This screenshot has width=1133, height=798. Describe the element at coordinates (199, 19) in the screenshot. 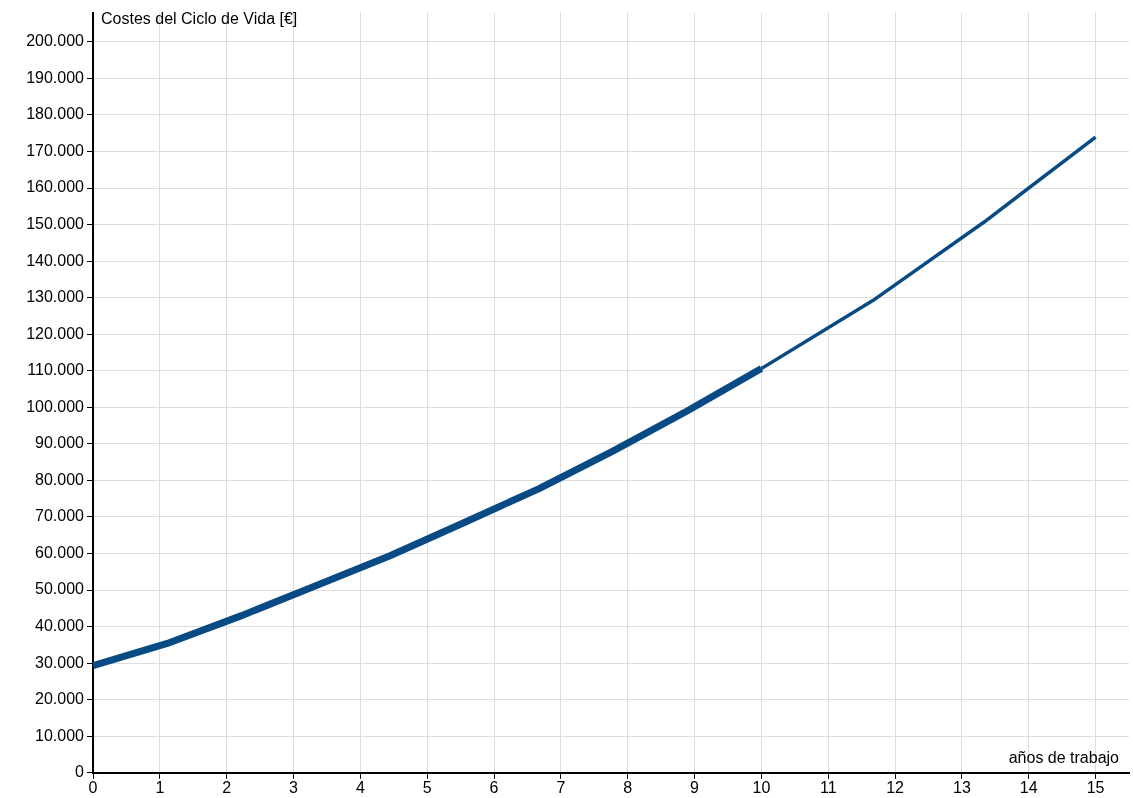

I see `y-axis-title: Costes del Ciclo de Vida [€]` at that location.